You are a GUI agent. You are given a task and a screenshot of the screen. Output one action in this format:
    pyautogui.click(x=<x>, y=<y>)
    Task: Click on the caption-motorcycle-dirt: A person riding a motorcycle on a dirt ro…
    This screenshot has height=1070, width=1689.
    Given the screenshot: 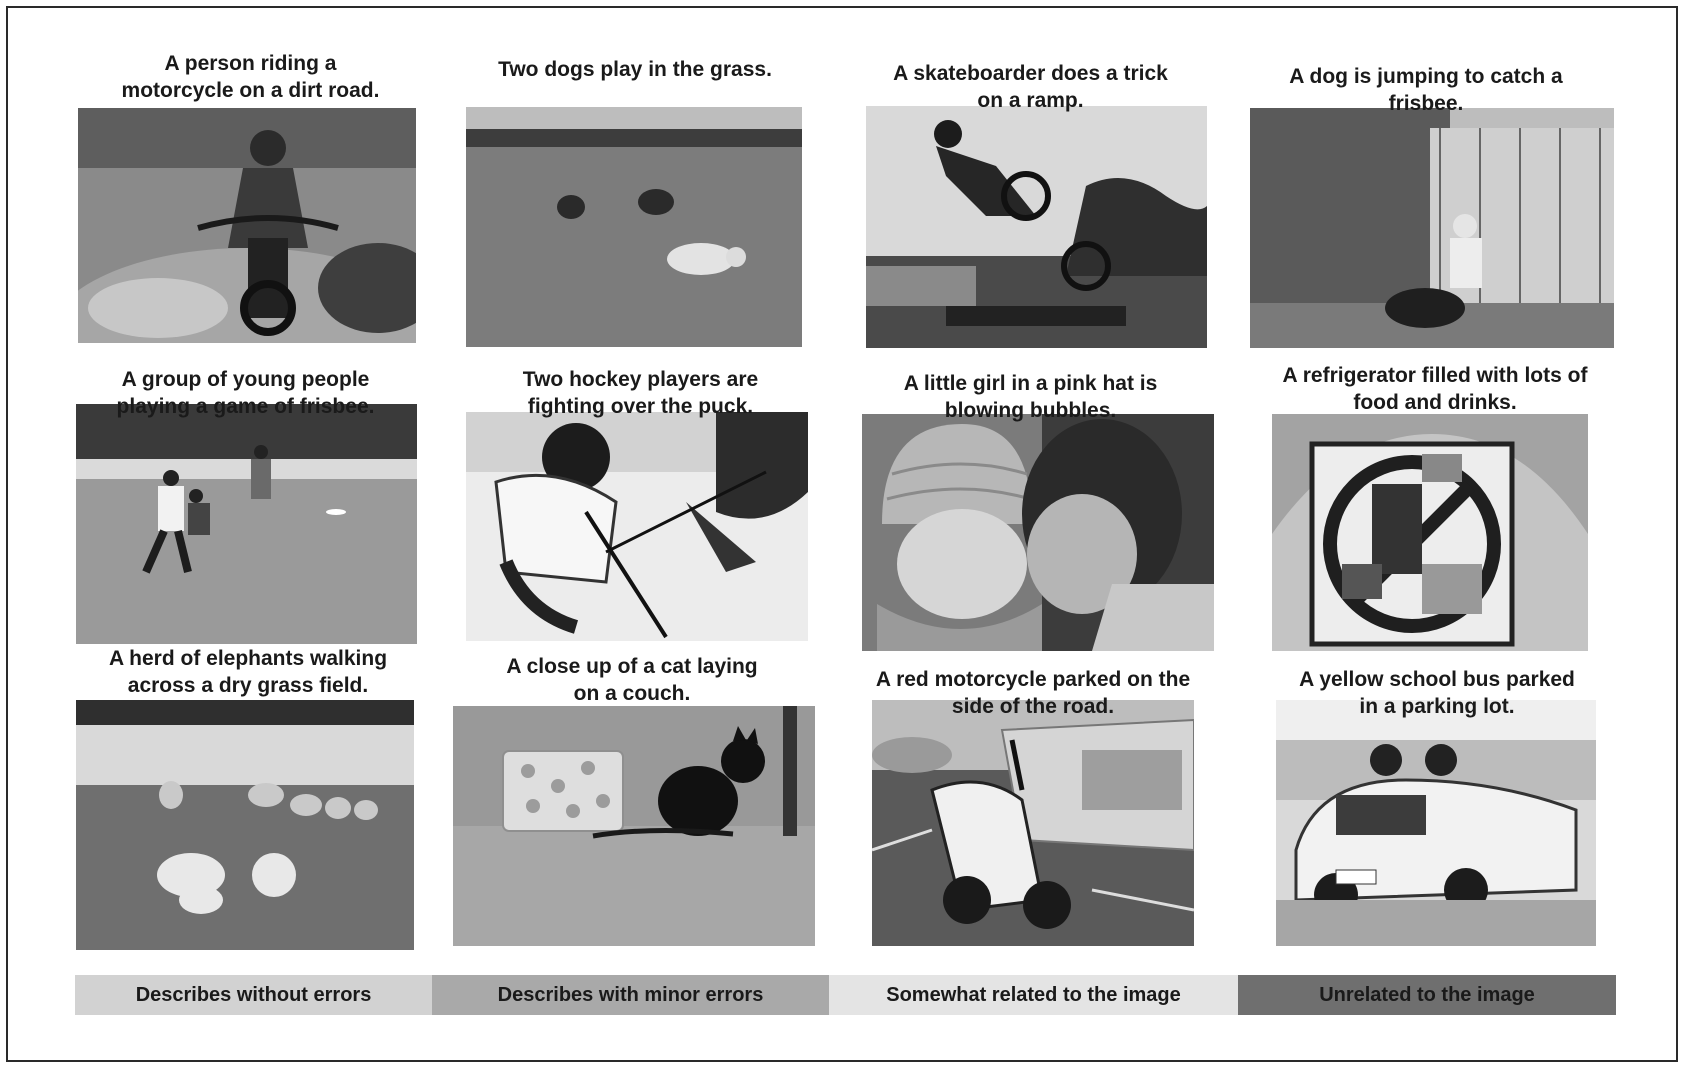 What is the action you would take?
    pyautogui.click(x=250, y=77)
    